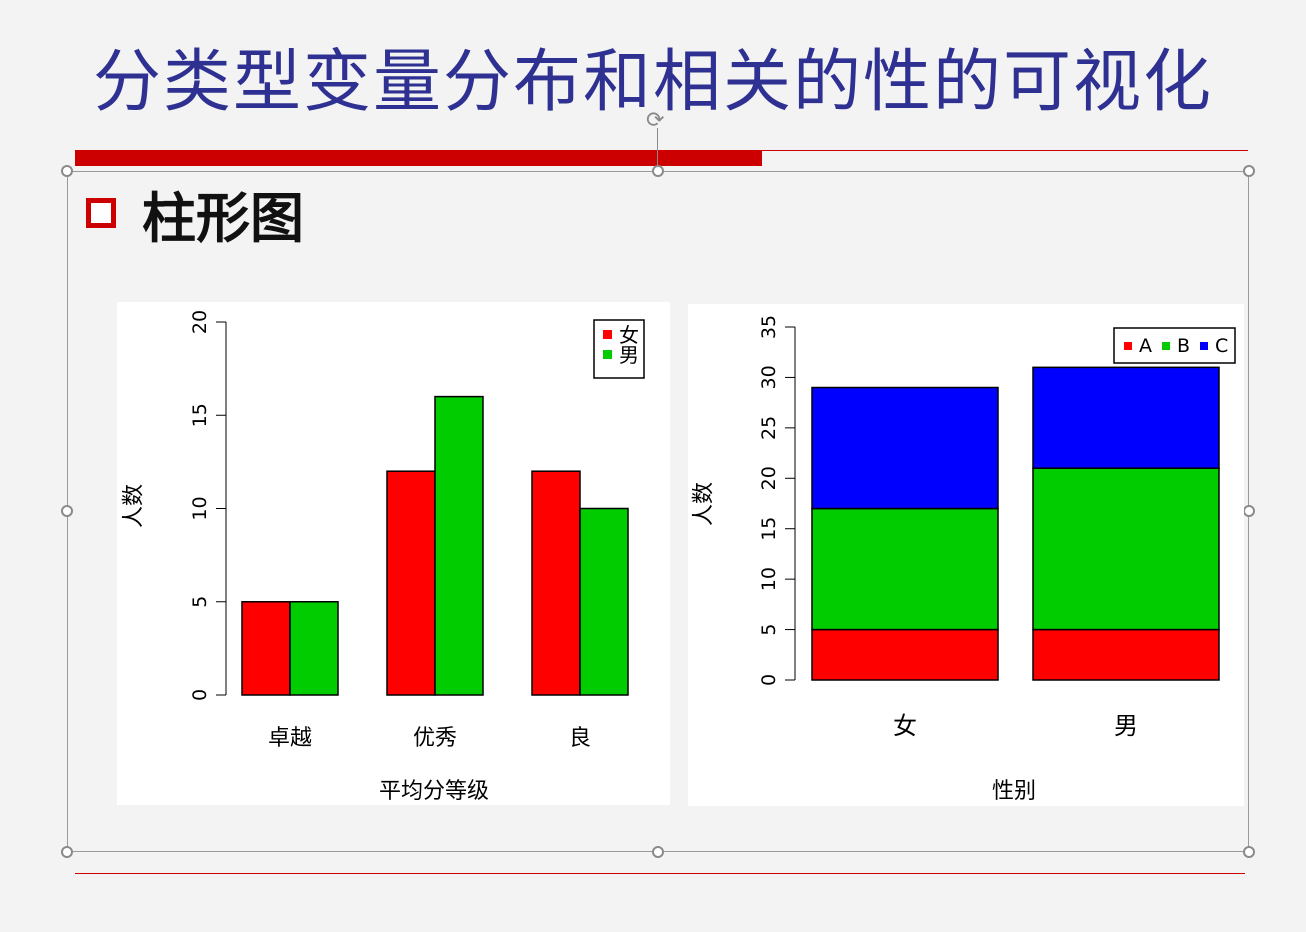  What do you see at coordinates (290, 738) in the screenshot?
I see `x-category-label: 卓越` at bounding box center [290, 738].